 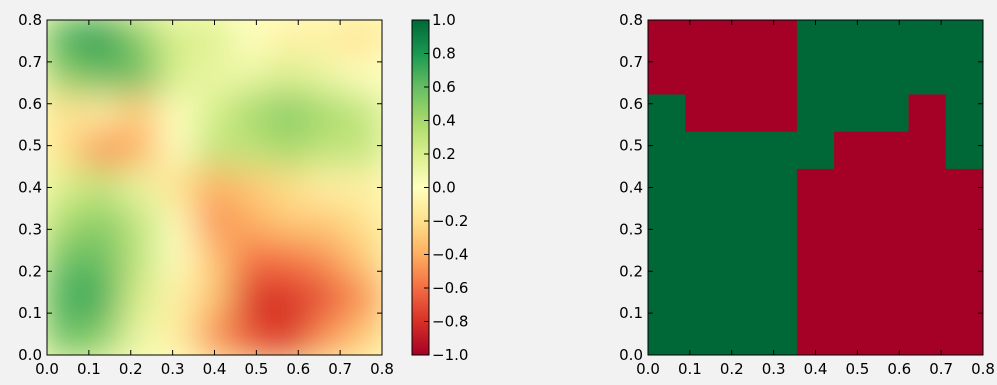 What do you see at coordinates (631, 313) in the screenshot?
I see `y-tick-label: 0.1` at bounding box center [631, 313].